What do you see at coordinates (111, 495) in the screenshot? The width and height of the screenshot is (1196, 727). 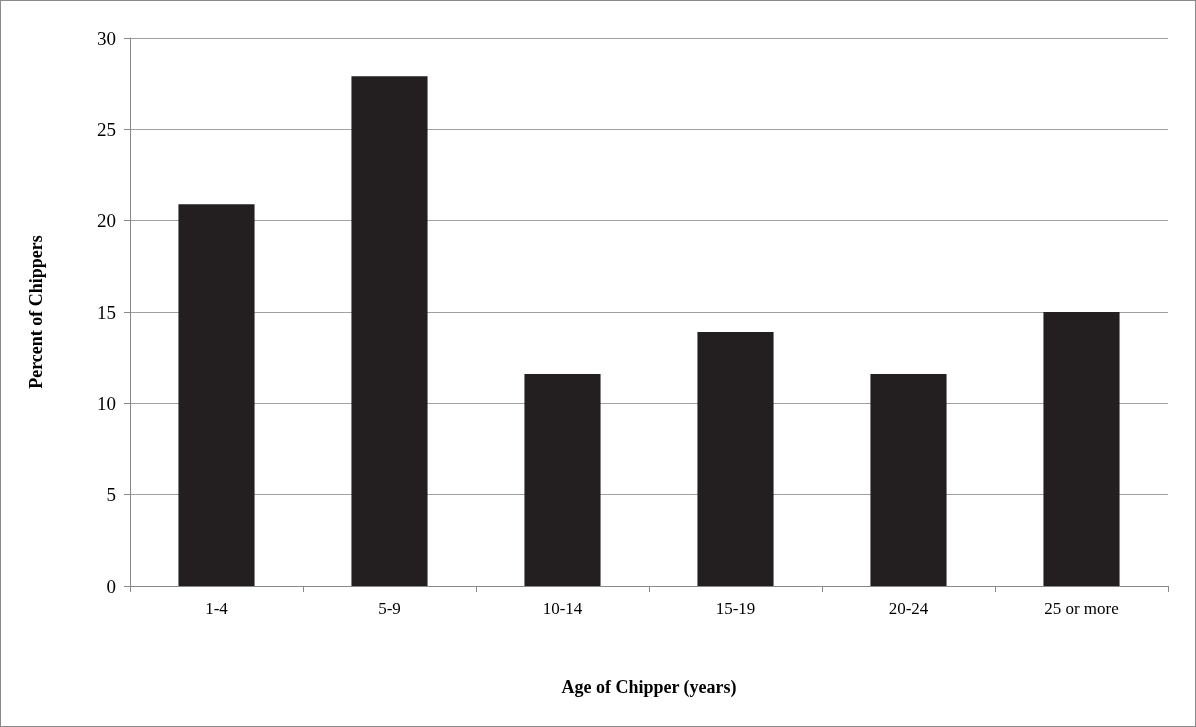 I see `y-tick-label: 5` at bounding box center [111, 495].